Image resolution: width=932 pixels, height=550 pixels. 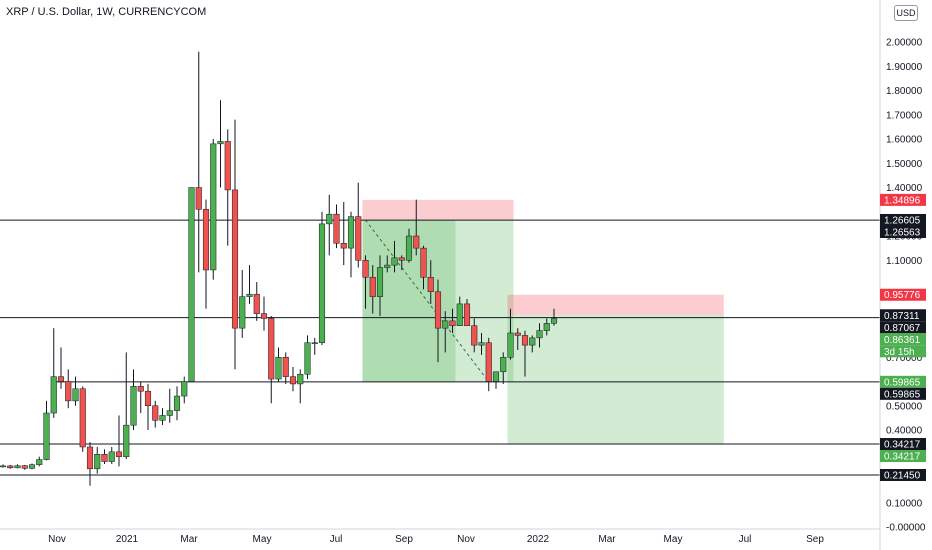 I want to click on y-tick-label: 1.60000, so click(x=904, y=140).